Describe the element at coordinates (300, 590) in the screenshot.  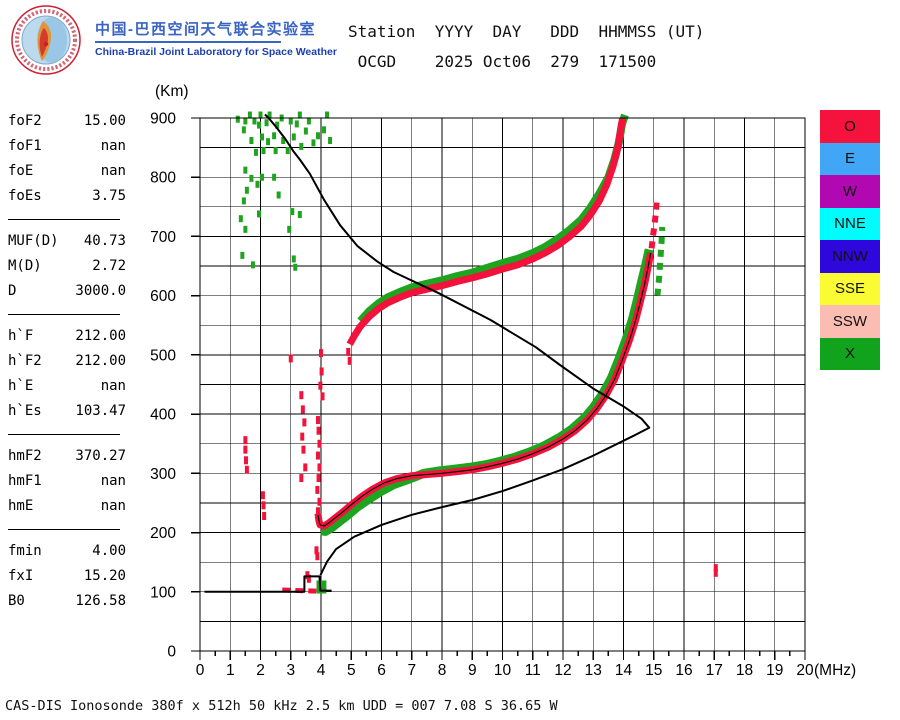
I see `es-layer-o-trace` at that location.